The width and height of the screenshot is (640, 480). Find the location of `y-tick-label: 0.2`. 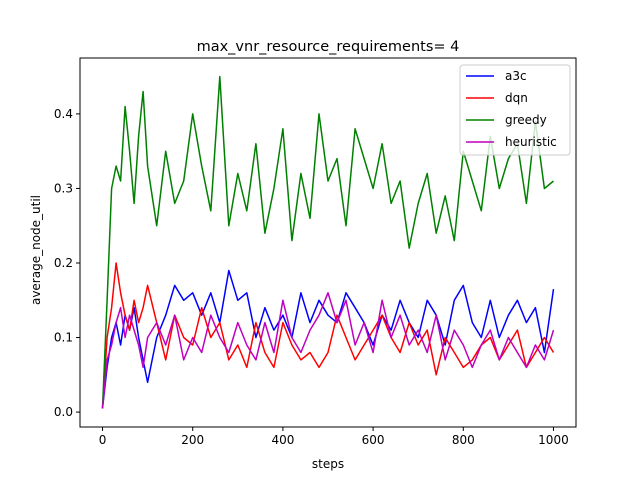

y-tick-label: 0.2 is located at coordinates (63, 263).